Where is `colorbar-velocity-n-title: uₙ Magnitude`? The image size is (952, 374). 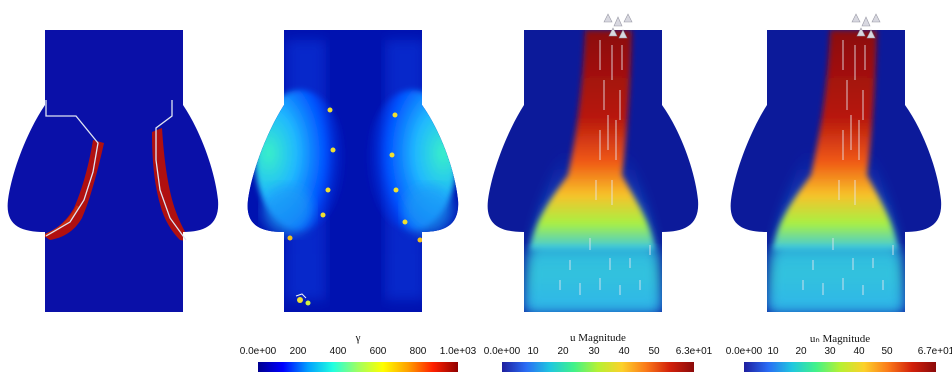 colorbar-velocity-n-title: uₙ Magnitude is located at coordinates (840, 339).